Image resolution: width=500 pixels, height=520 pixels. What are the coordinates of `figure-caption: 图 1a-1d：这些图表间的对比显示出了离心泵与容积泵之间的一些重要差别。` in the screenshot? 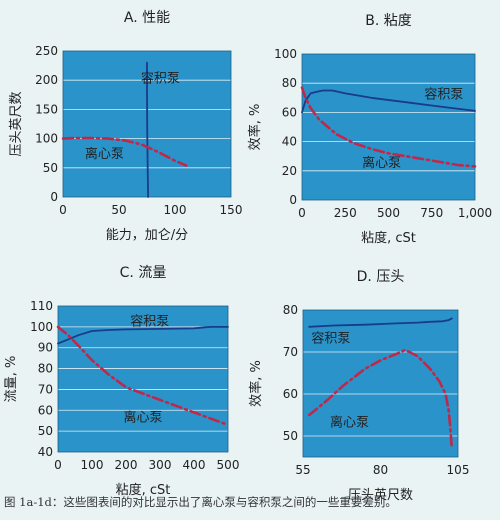 It's located at (200, 502).